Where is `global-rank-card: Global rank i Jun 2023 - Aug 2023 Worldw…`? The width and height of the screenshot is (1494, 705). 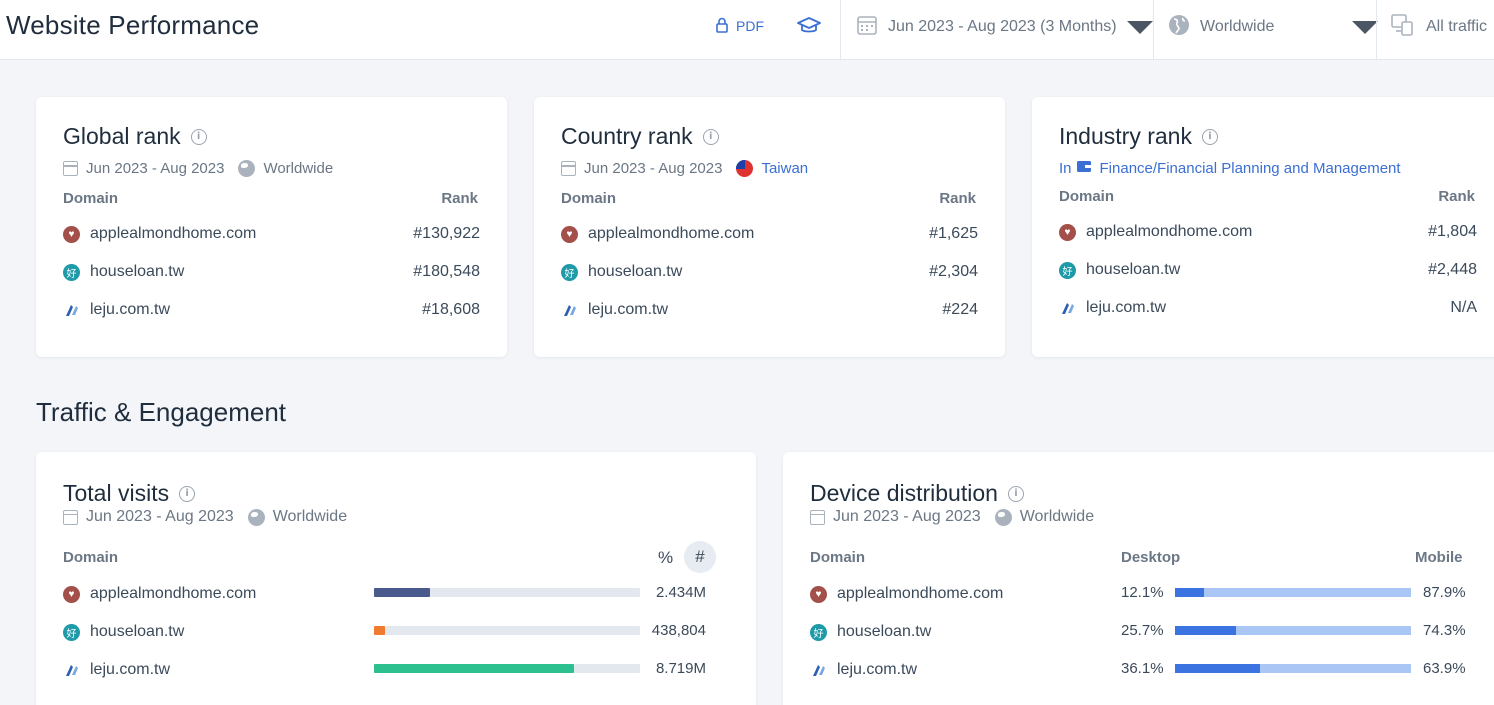 global-rank-card: Global rank i Jun 2023 - Aug 2023 Worldw… is located at coordinates (271, 227).